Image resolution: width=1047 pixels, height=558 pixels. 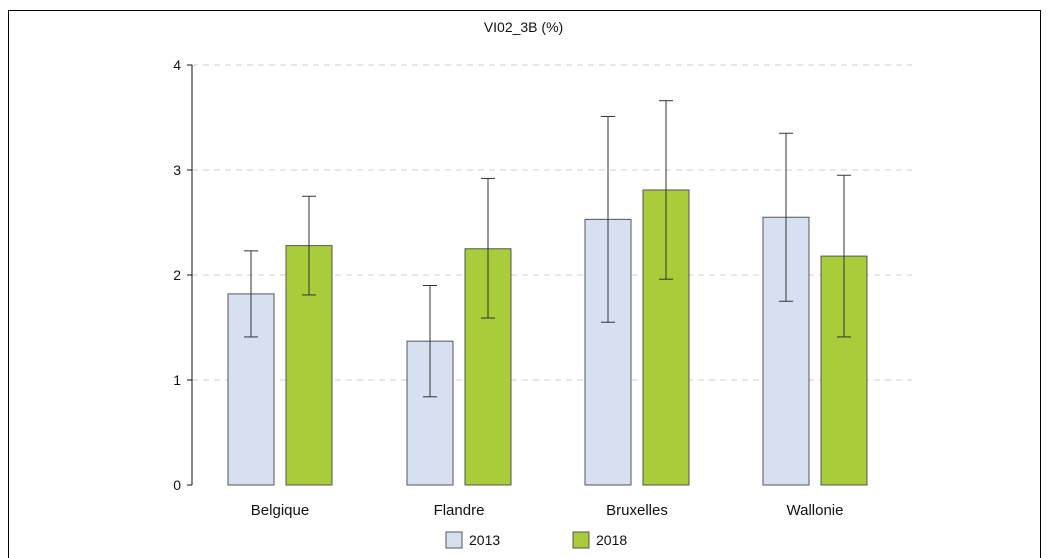 What do you see at coordinates (581, 540) in the screenshot?
I see `legend-swatch-2018` at bounding box center [581, 540].